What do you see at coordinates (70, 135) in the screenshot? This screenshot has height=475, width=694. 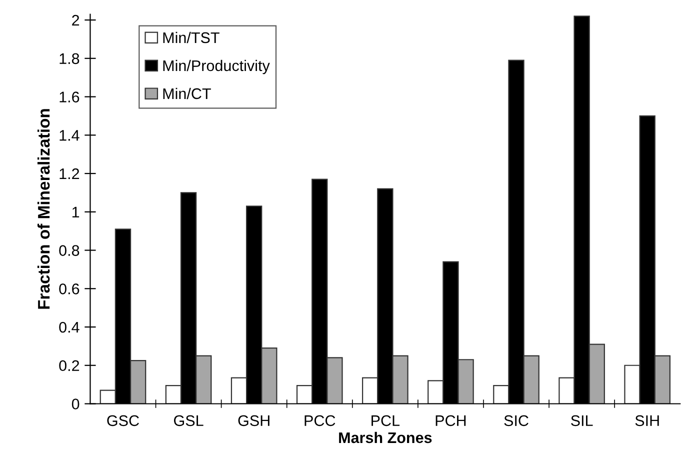 I see `y-tick-label: 1.4` at bounding box center [70, 135].